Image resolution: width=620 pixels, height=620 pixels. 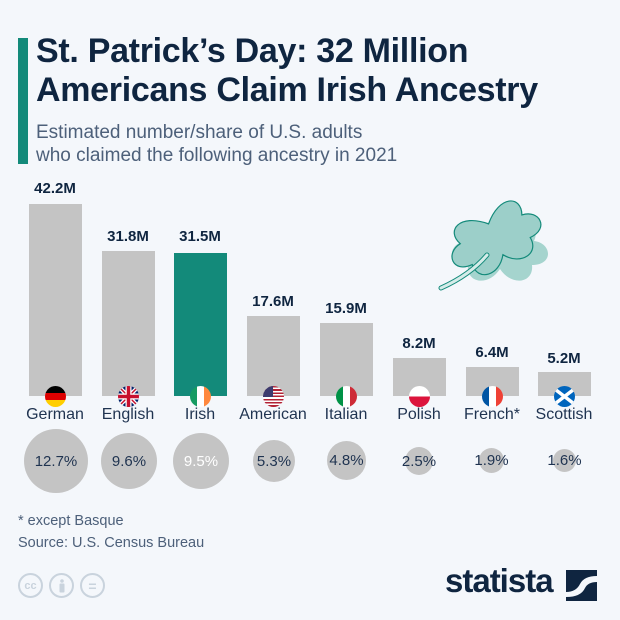 I want to click on uk-flag-icon, so click(x=128, y=396).